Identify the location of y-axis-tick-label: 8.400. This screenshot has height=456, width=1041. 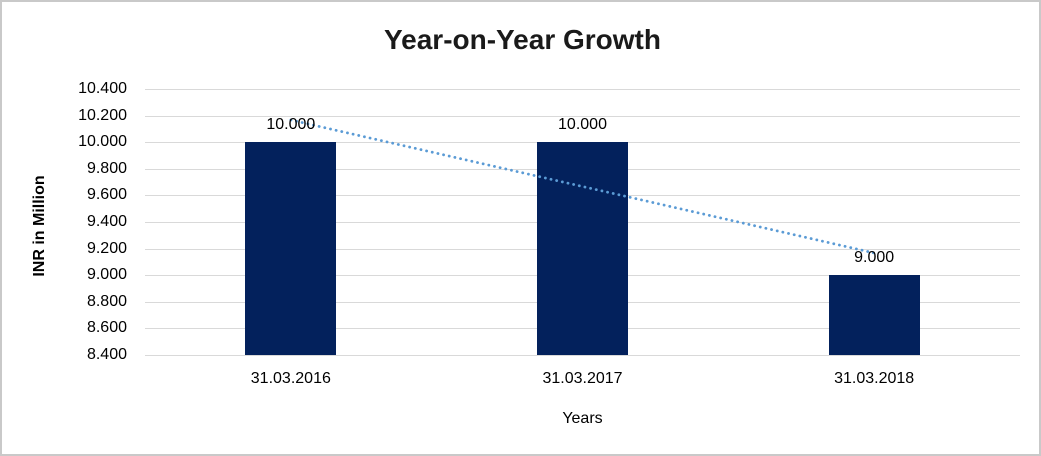
(106, 354).